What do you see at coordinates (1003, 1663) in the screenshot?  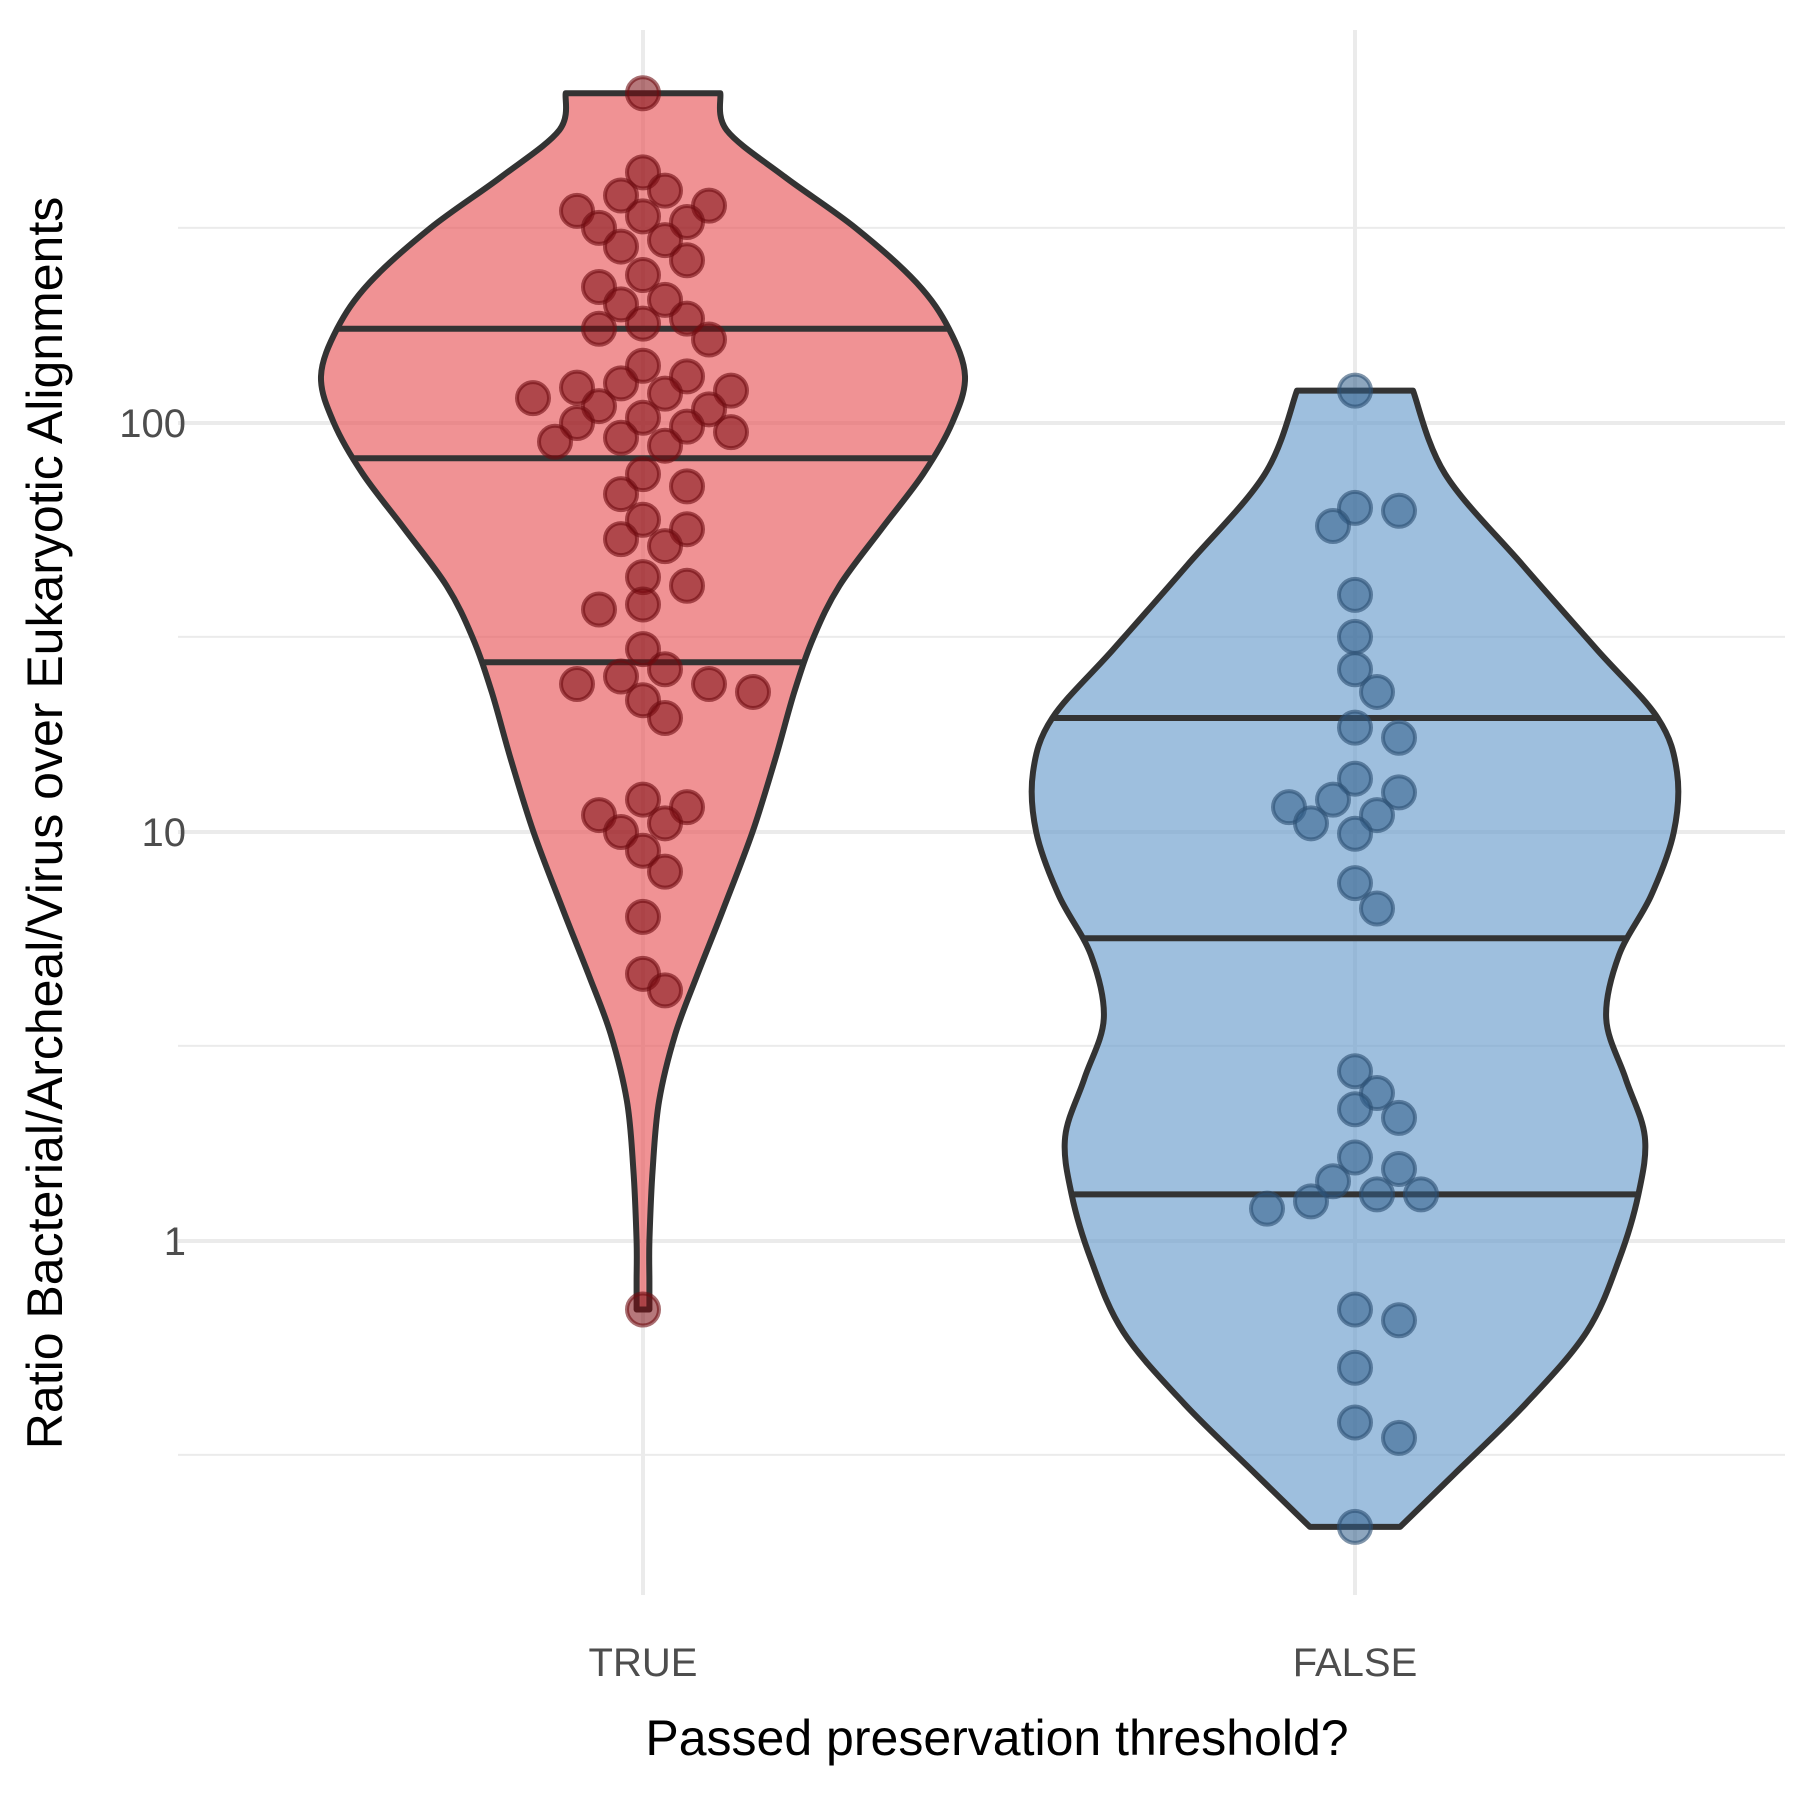 I see `x-axis-ticks: TRUE FALSE` at bounding box center [1003, 1663].